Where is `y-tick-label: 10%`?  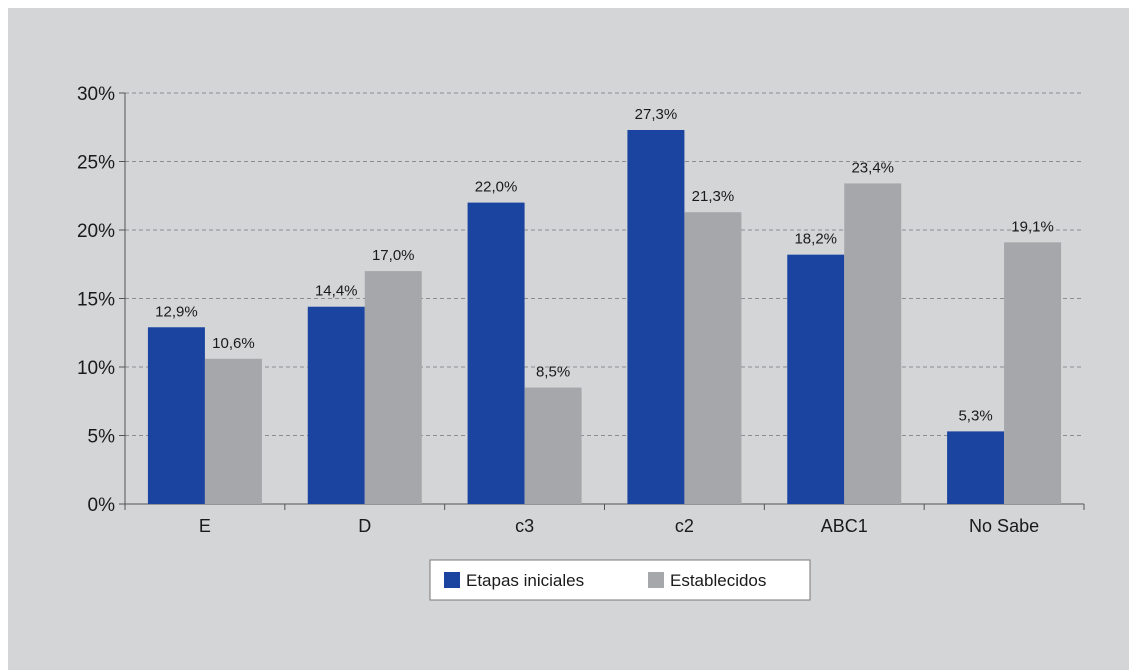 y-tick-label: 10% is located at coordinates (96, 368).